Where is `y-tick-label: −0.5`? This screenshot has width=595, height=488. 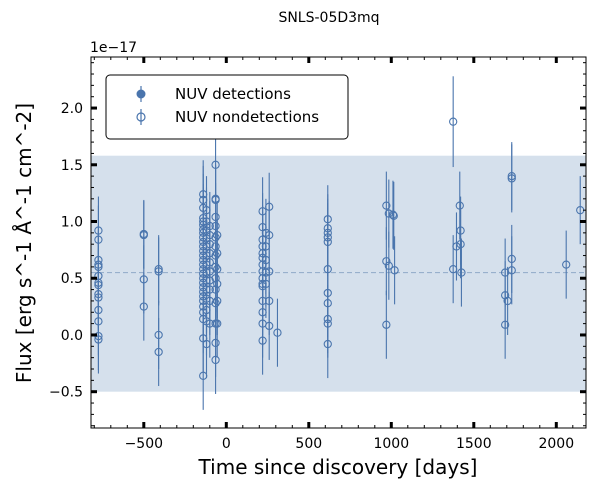 y-tick-label: −0.5 is located at coordinates (66, 393).